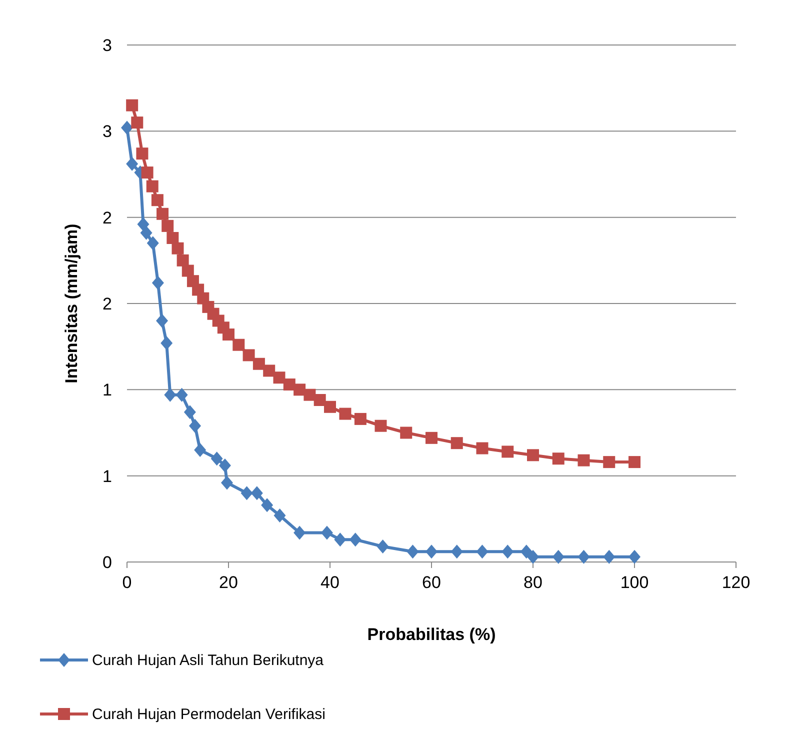 Image resolution: width=790 pixels, height=734 pixels. What do you see at coordinates (228, 582) in the screenshot?
I see `x-tick-label: 20` at bounding box center [228, 582].